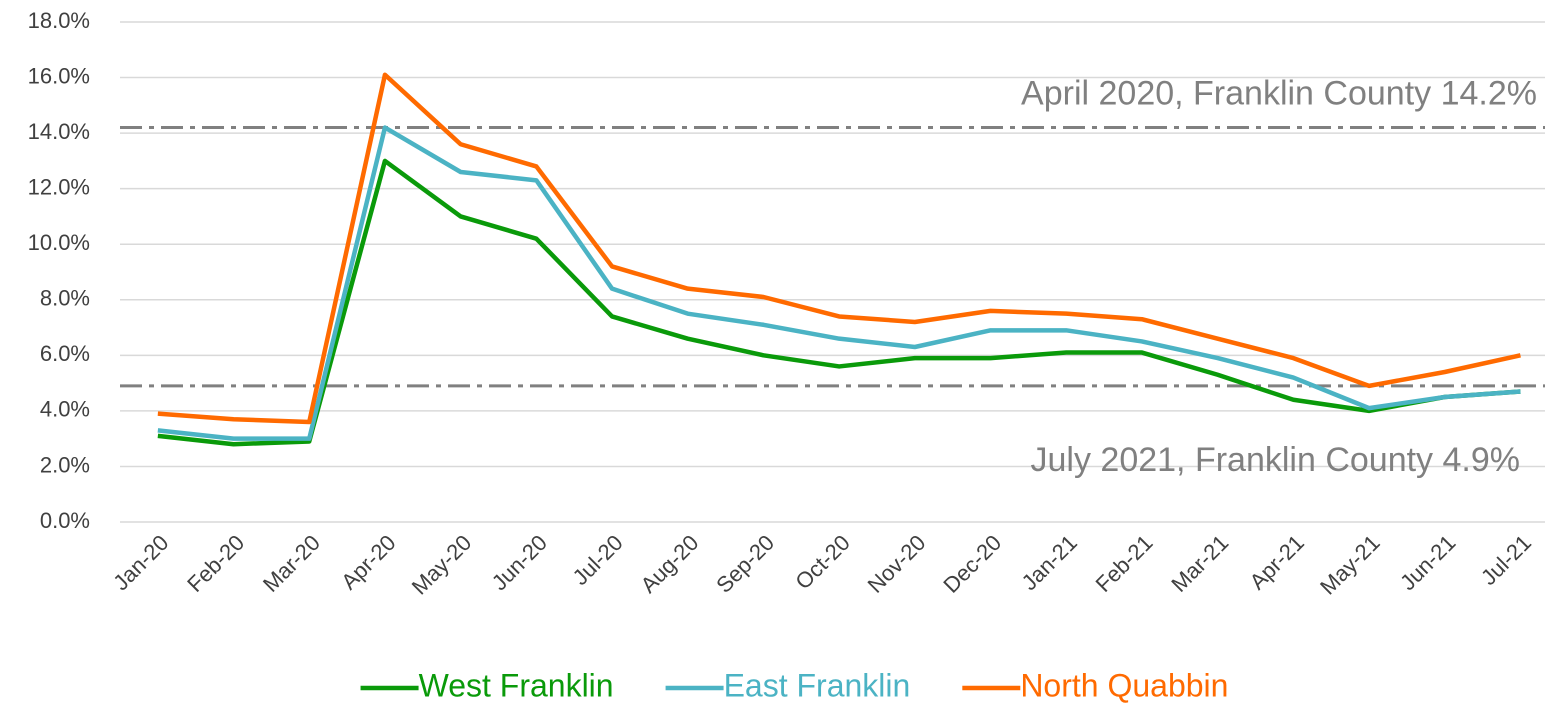  I want to click on x-tick-label: Feb-20, so click(215, 563).